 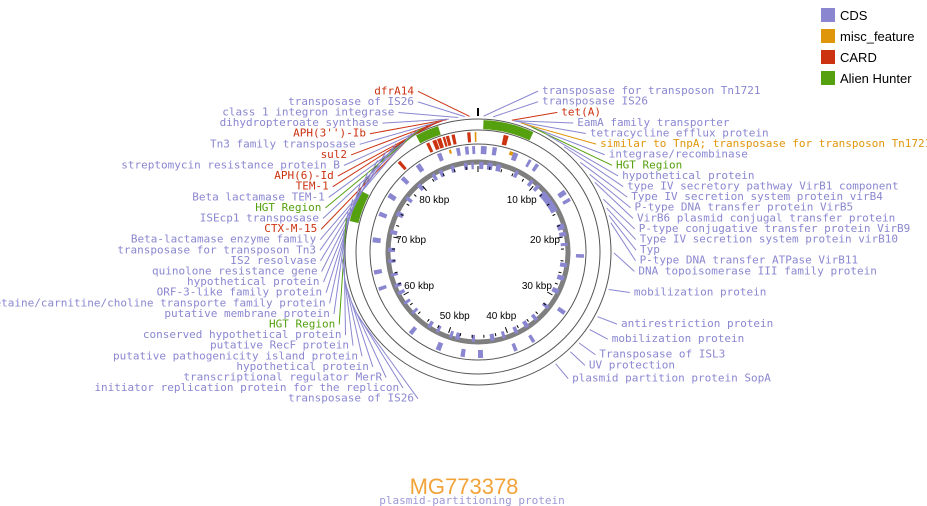 What do you see at coordinates (419, 286) in the screenshot?
I see `kbp-label: 60 kbp` at bounding box center [419, 286].